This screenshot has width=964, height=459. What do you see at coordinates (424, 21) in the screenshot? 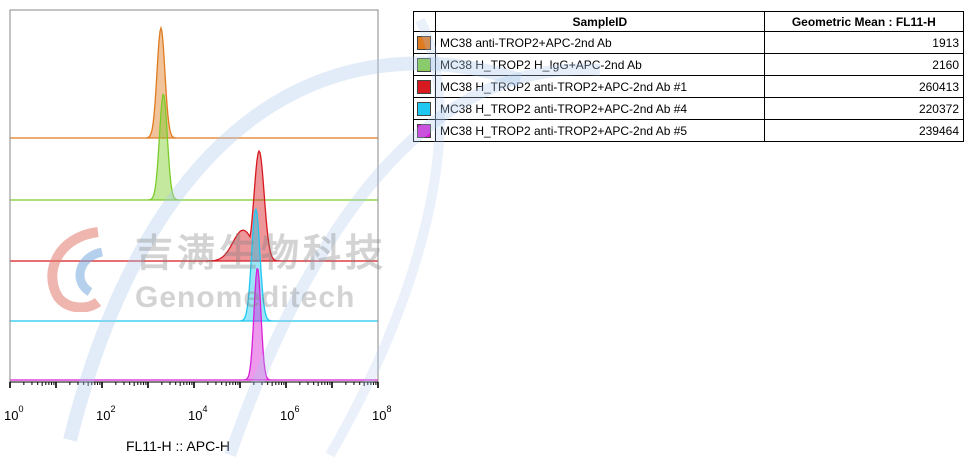
I see `table-header-swatch` at bounding box center [424, 21].